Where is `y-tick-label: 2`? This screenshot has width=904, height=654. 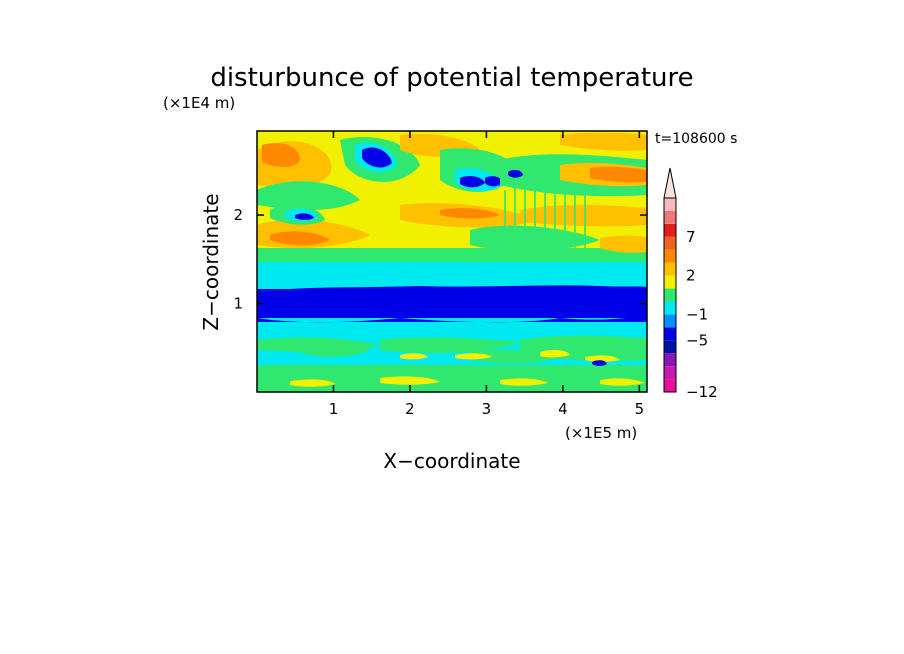
y-tick-label: 2 is located at coordinates (238, 215).